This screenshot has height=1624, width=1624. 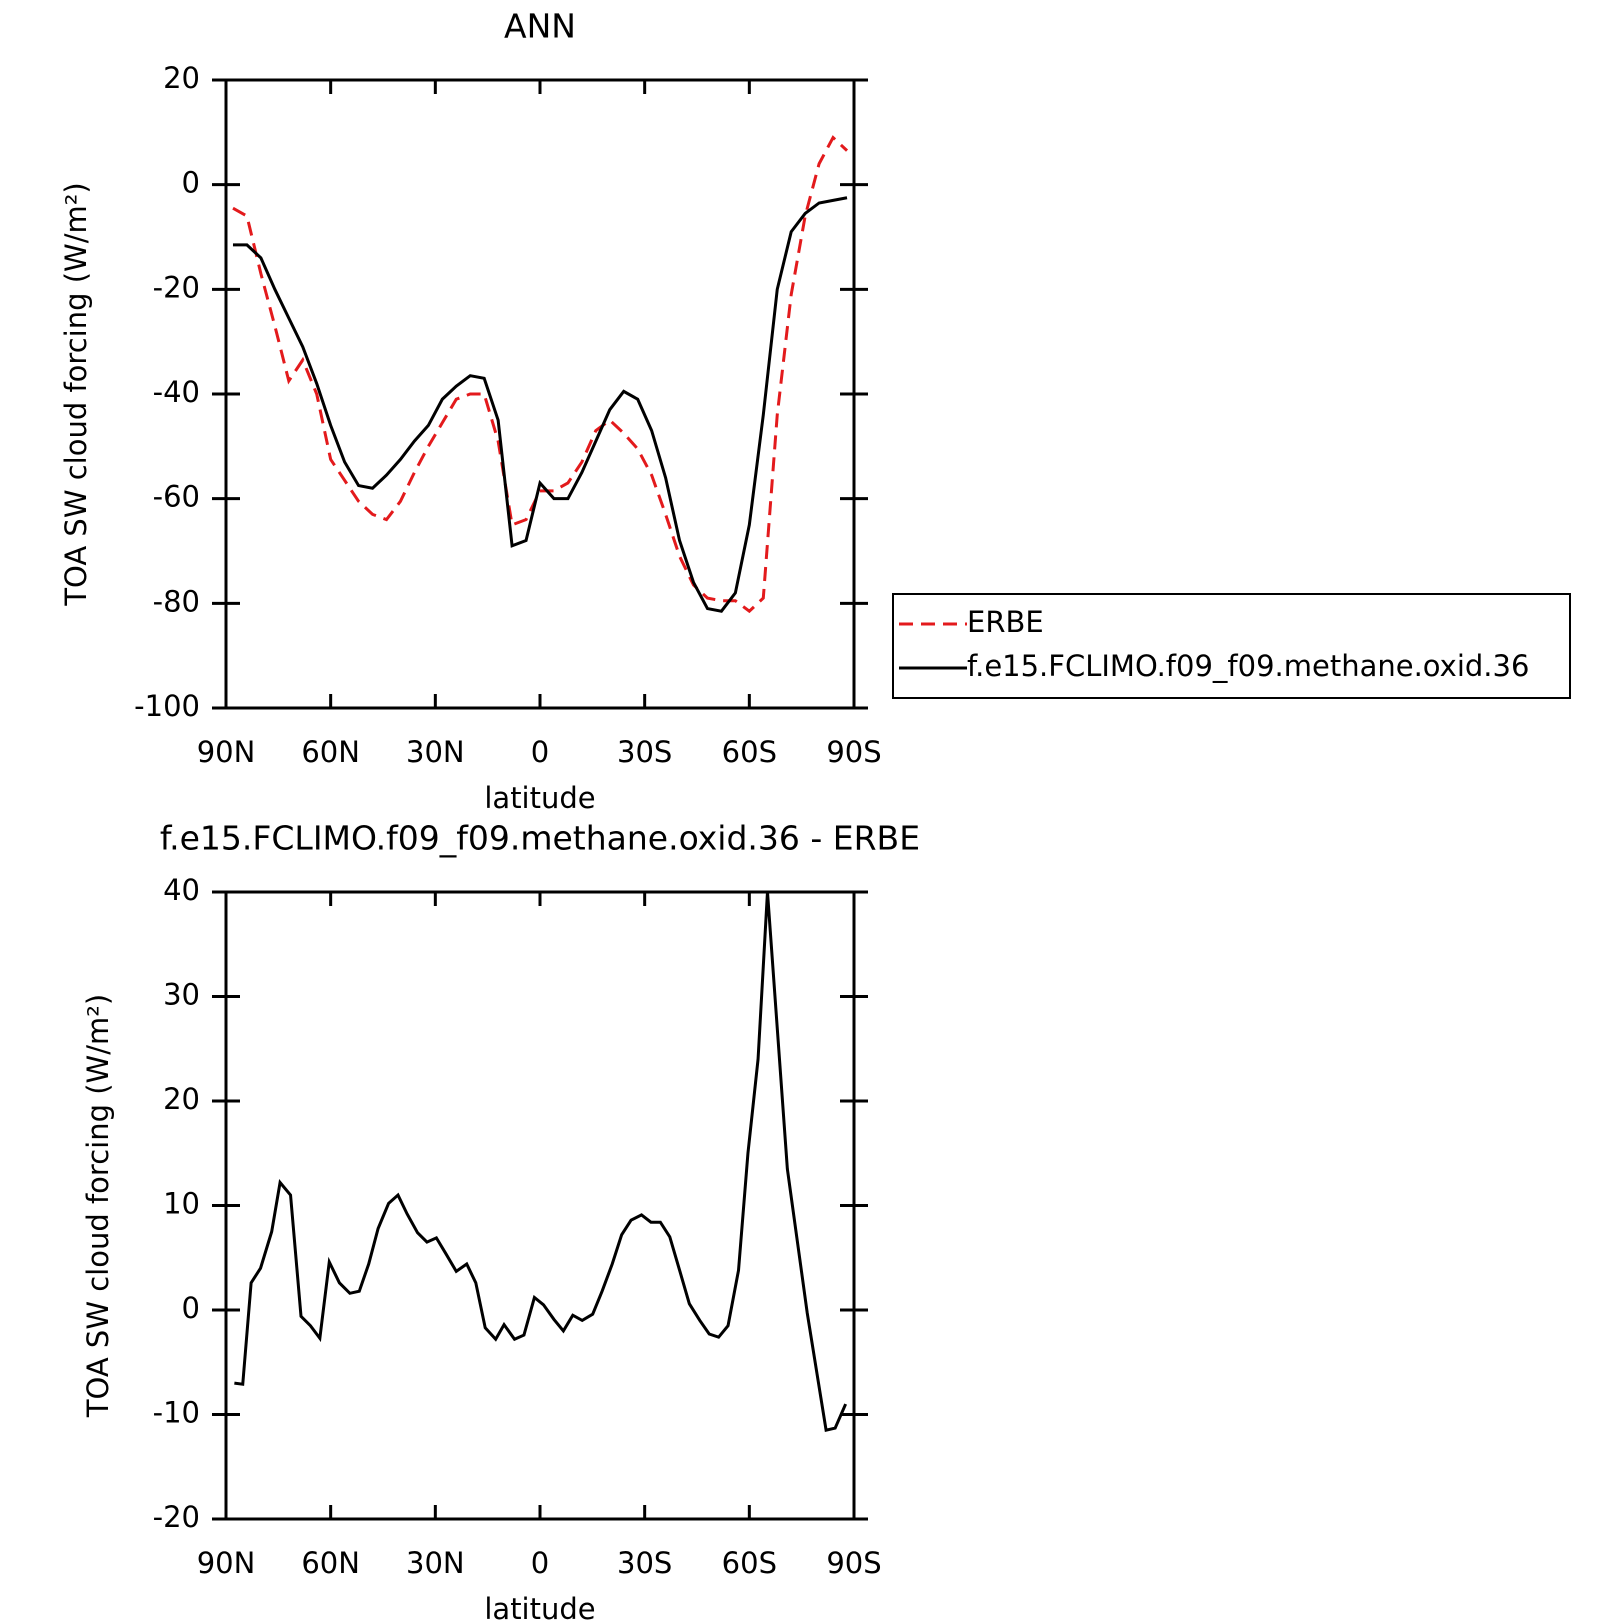 I want to click on y-tick-label: -100, so click(x=167, y=706).